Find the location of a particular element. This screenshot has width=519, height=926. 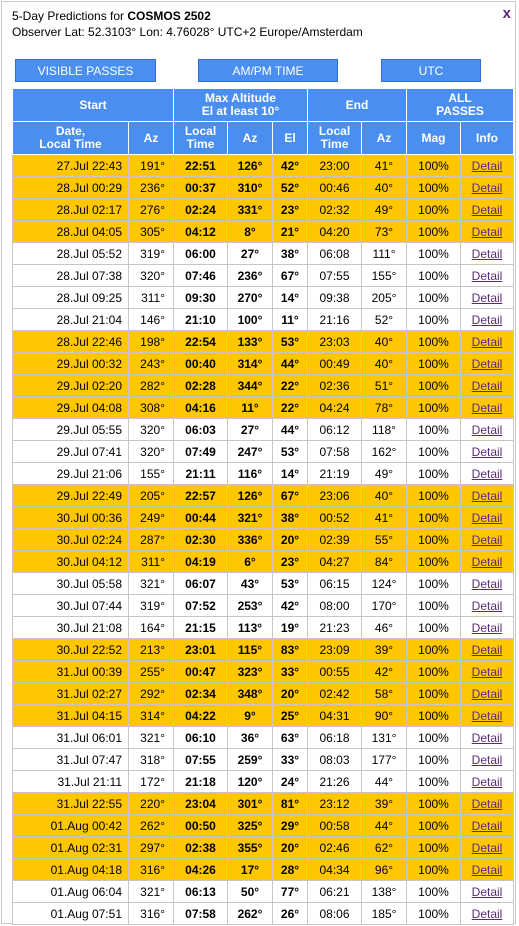

close-icon: x is located at coordinates (506, 13).